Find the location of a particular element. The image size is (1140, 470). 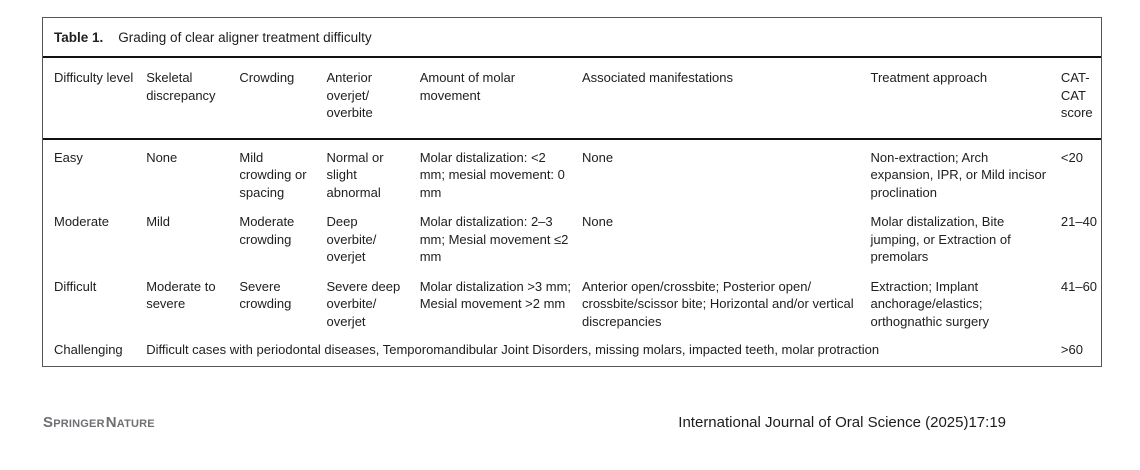

cell-difficulty-level: Moderate is located at coordinates (81, 221).